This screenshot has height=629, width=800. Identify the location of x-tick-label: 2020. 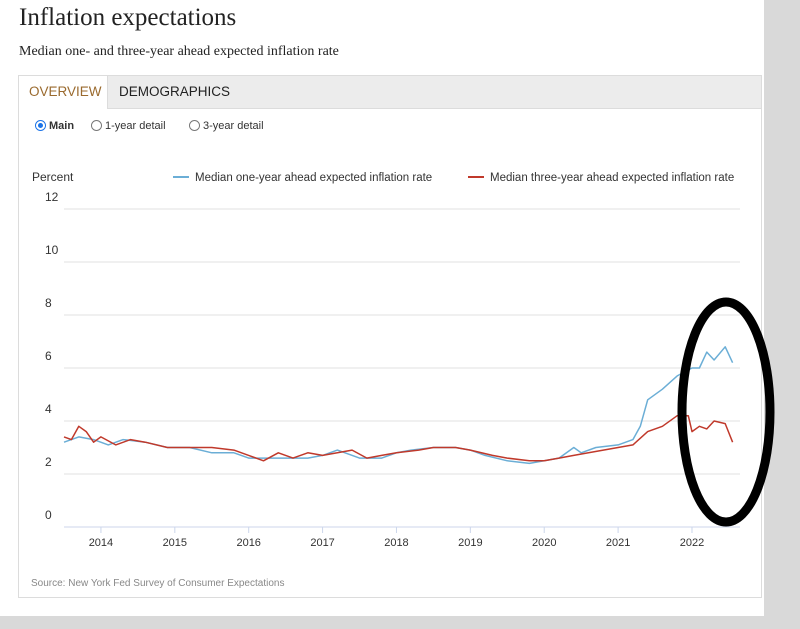
(544, 543).